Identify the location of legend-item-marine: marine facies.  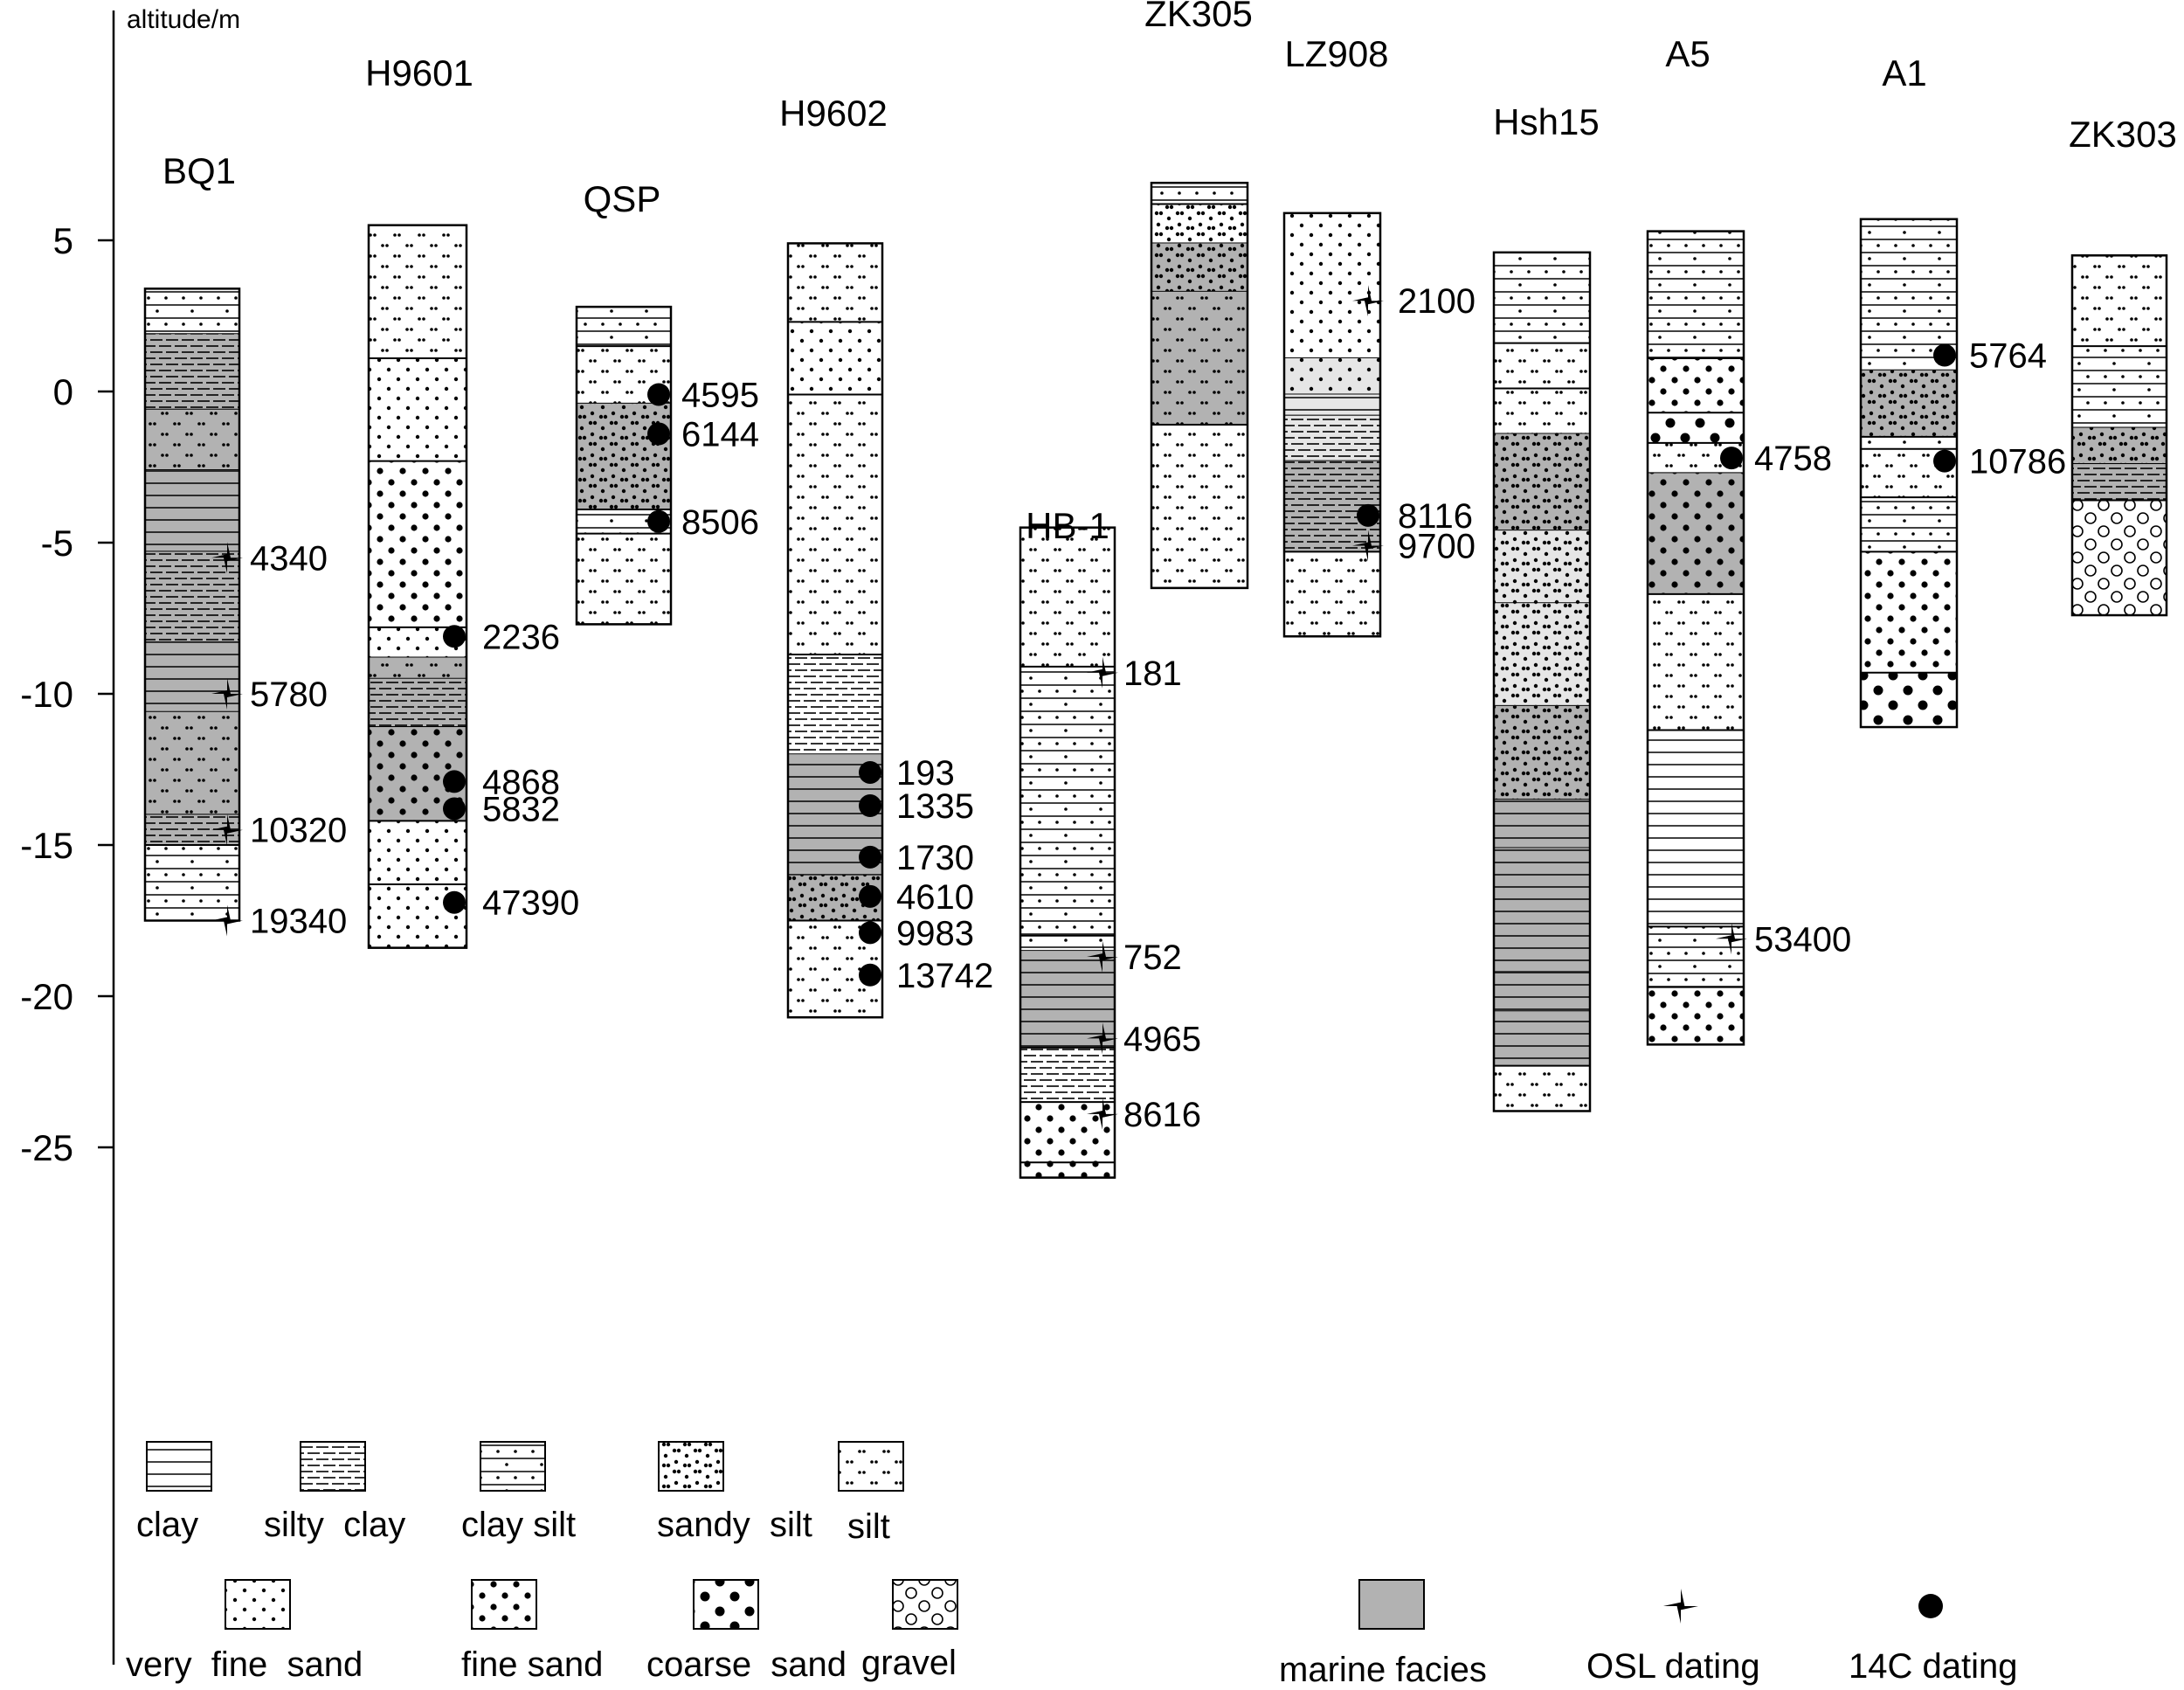
(1383, 1634).